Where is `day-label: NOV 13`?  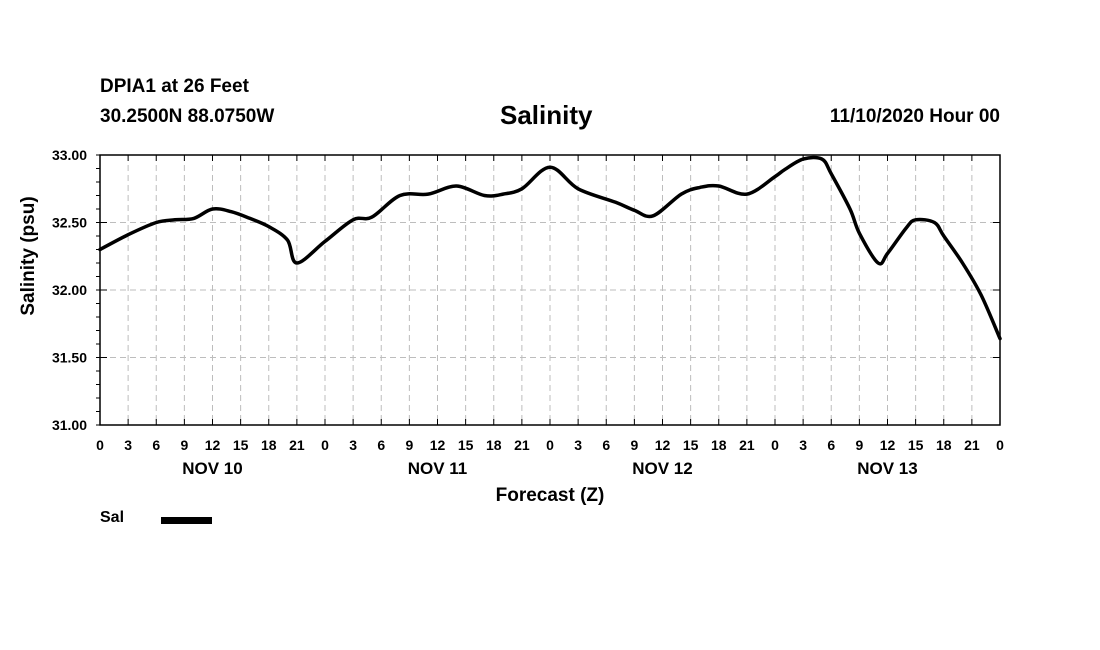 day-label: NOV 13 is located at coordinates (887, 468).